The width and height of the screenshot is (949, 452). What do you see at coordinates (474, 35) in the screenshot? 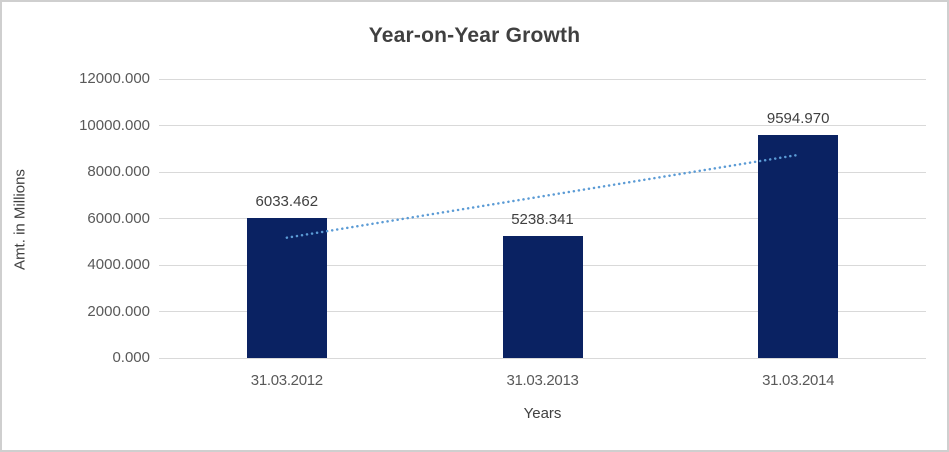
I see `chart-title: Year-on-Year Growth` at bounding box center [474, 35].